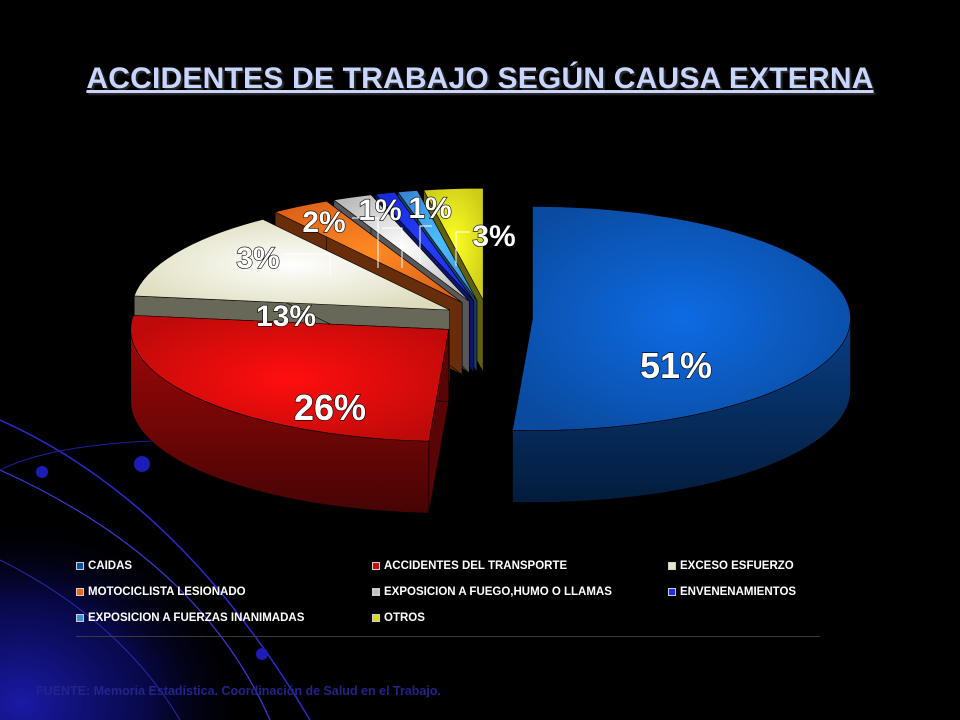 Image resolution: width=960 pixels, height=720 pixels. Describe the element at coordinates (365, 242) in the screenshot. I see `leader-line-exposicion-a-fuego-humo-o-llamas` at that location.